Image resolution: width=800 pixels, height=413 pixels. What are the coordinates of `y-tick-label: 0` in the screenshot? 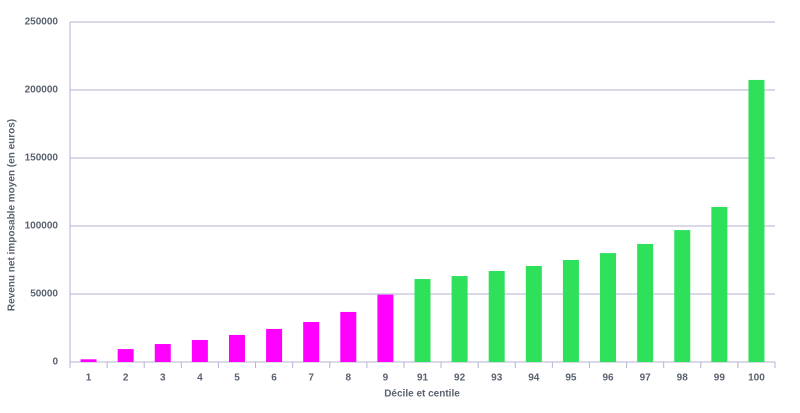 It's located at (55, 362).